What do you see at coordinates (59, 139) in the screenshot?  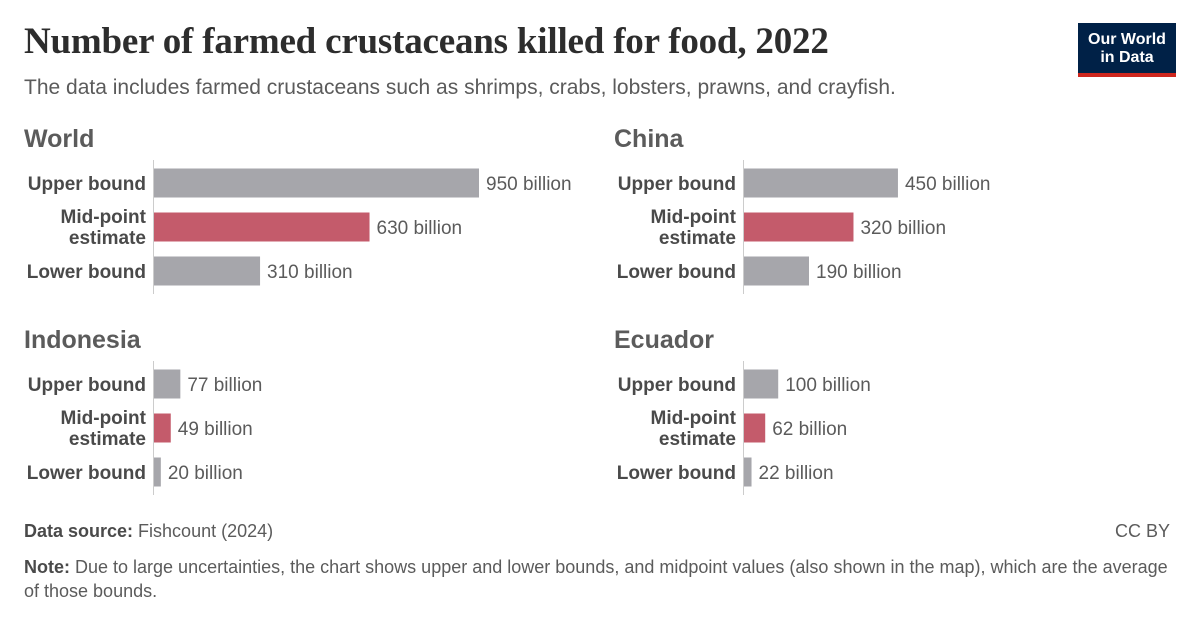 I see `panel-title: World` at bounding box center [59, 139].